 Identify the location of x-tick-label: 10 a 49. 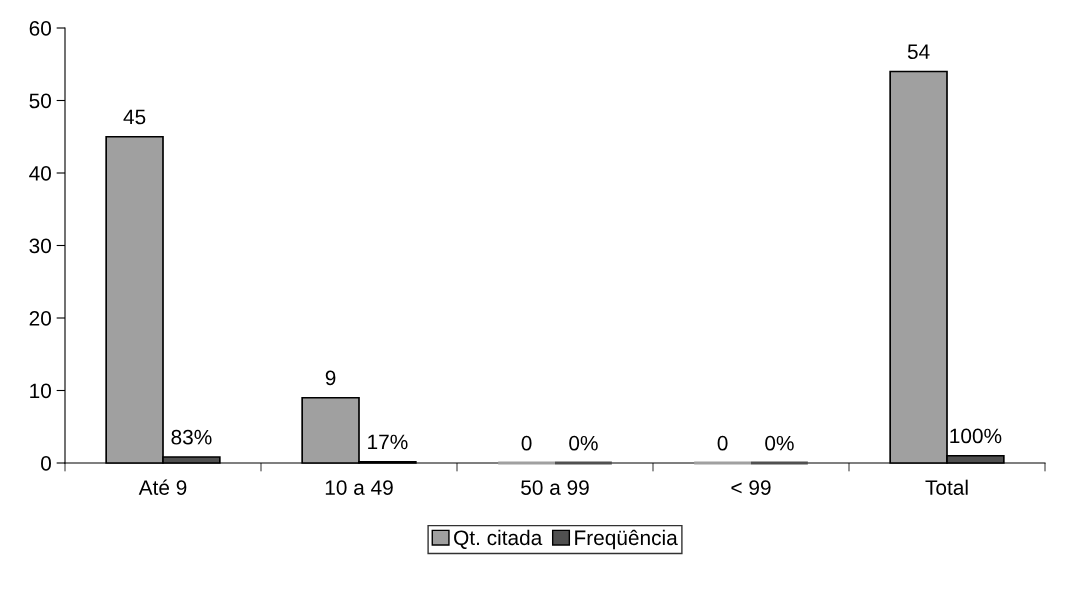
(359, 487).